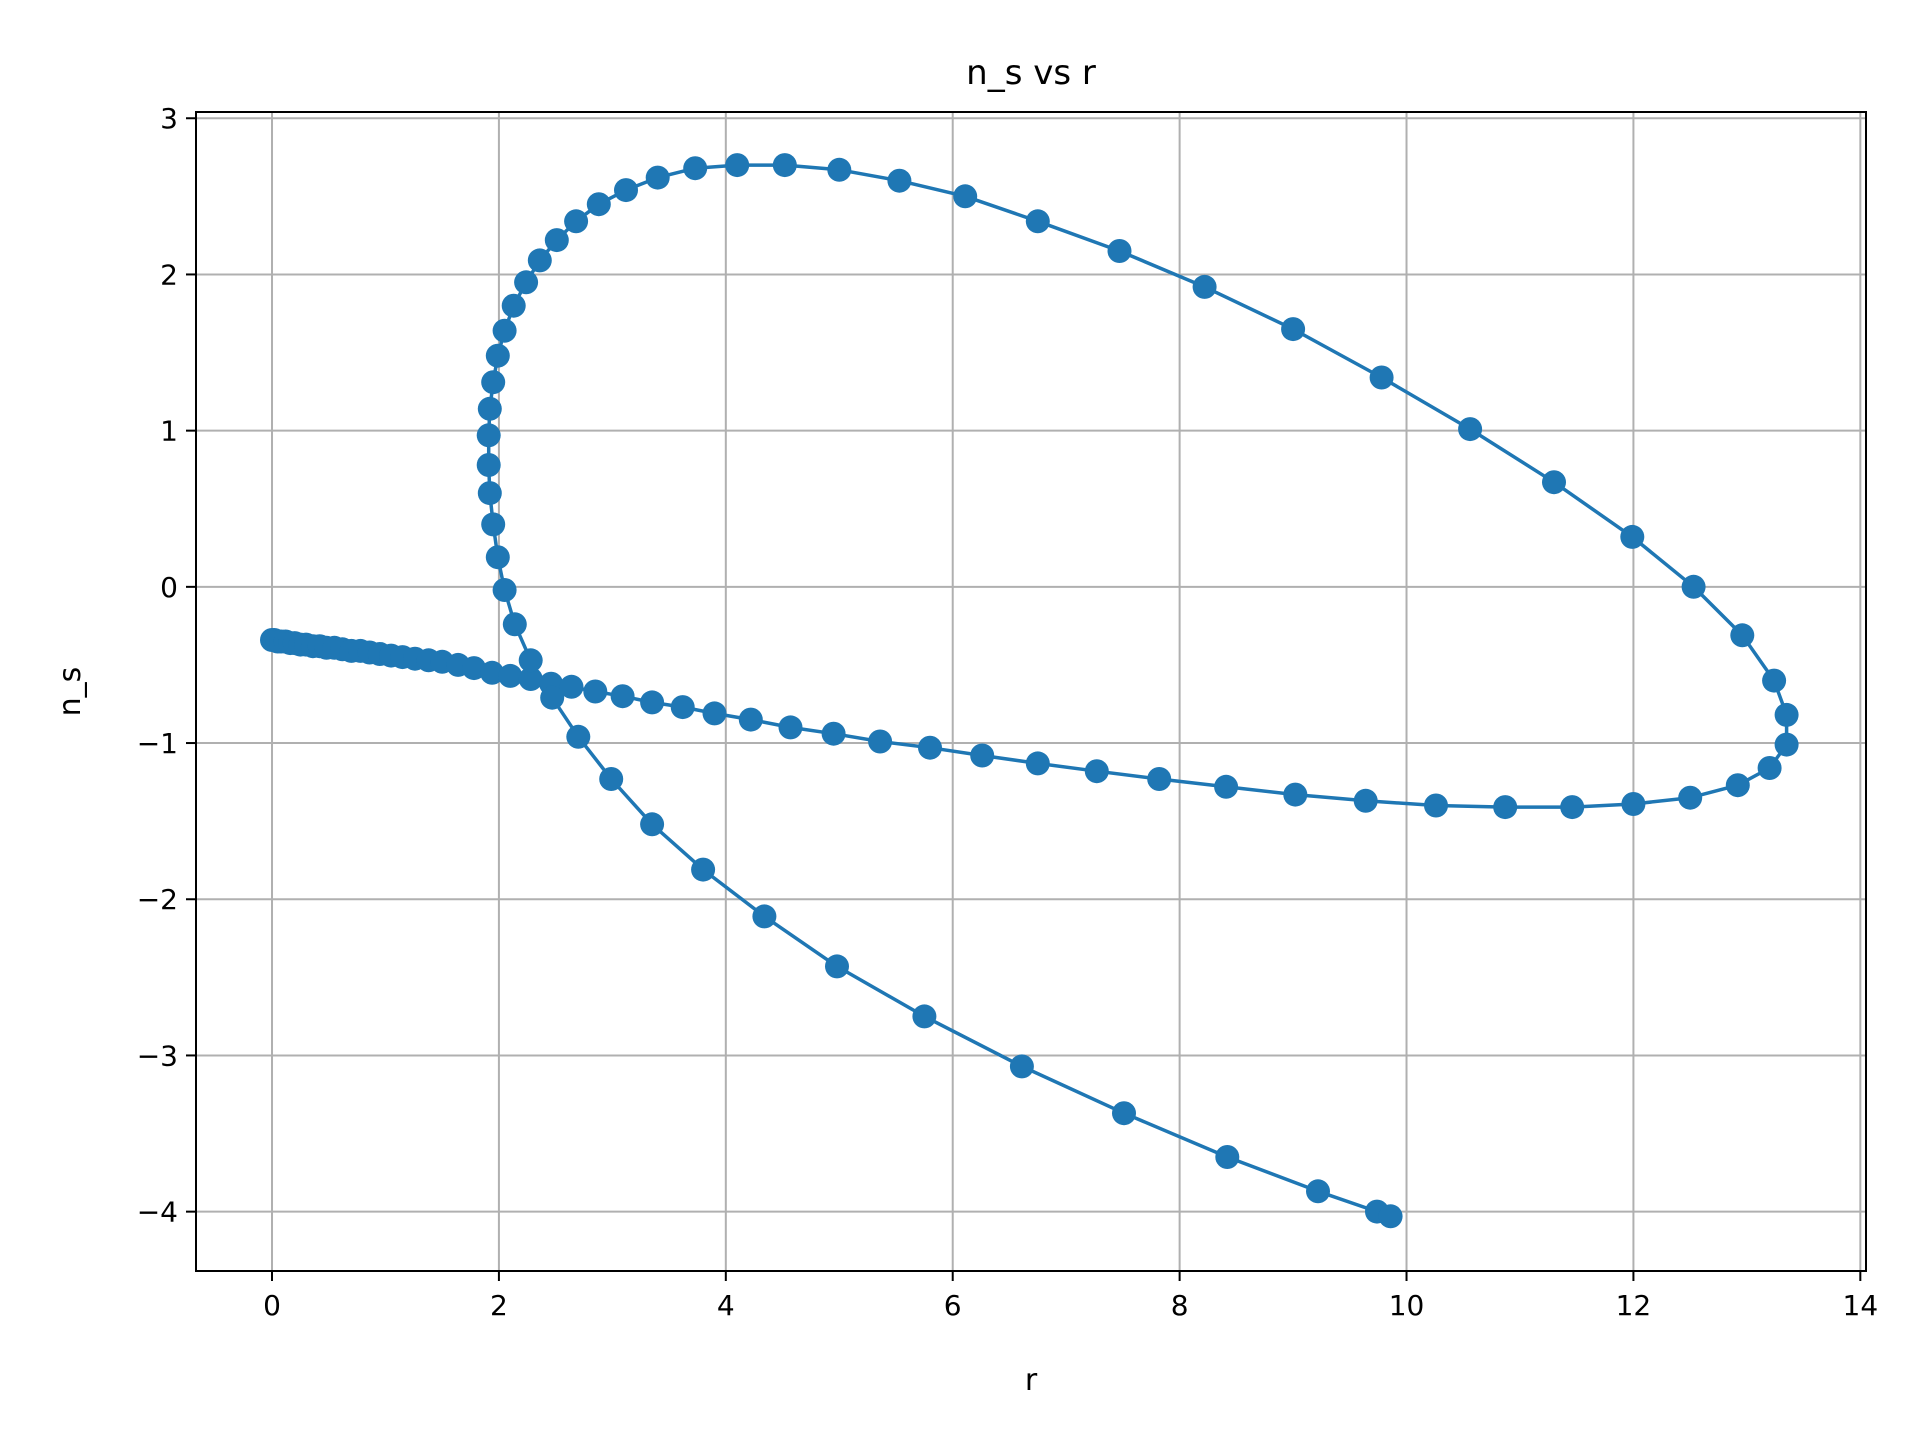 This screenshot has width=1920, height=1440. I want to click on y-axis-ticks: −4 −3 −2 −1 0 1 2 3, so click(166, 665).